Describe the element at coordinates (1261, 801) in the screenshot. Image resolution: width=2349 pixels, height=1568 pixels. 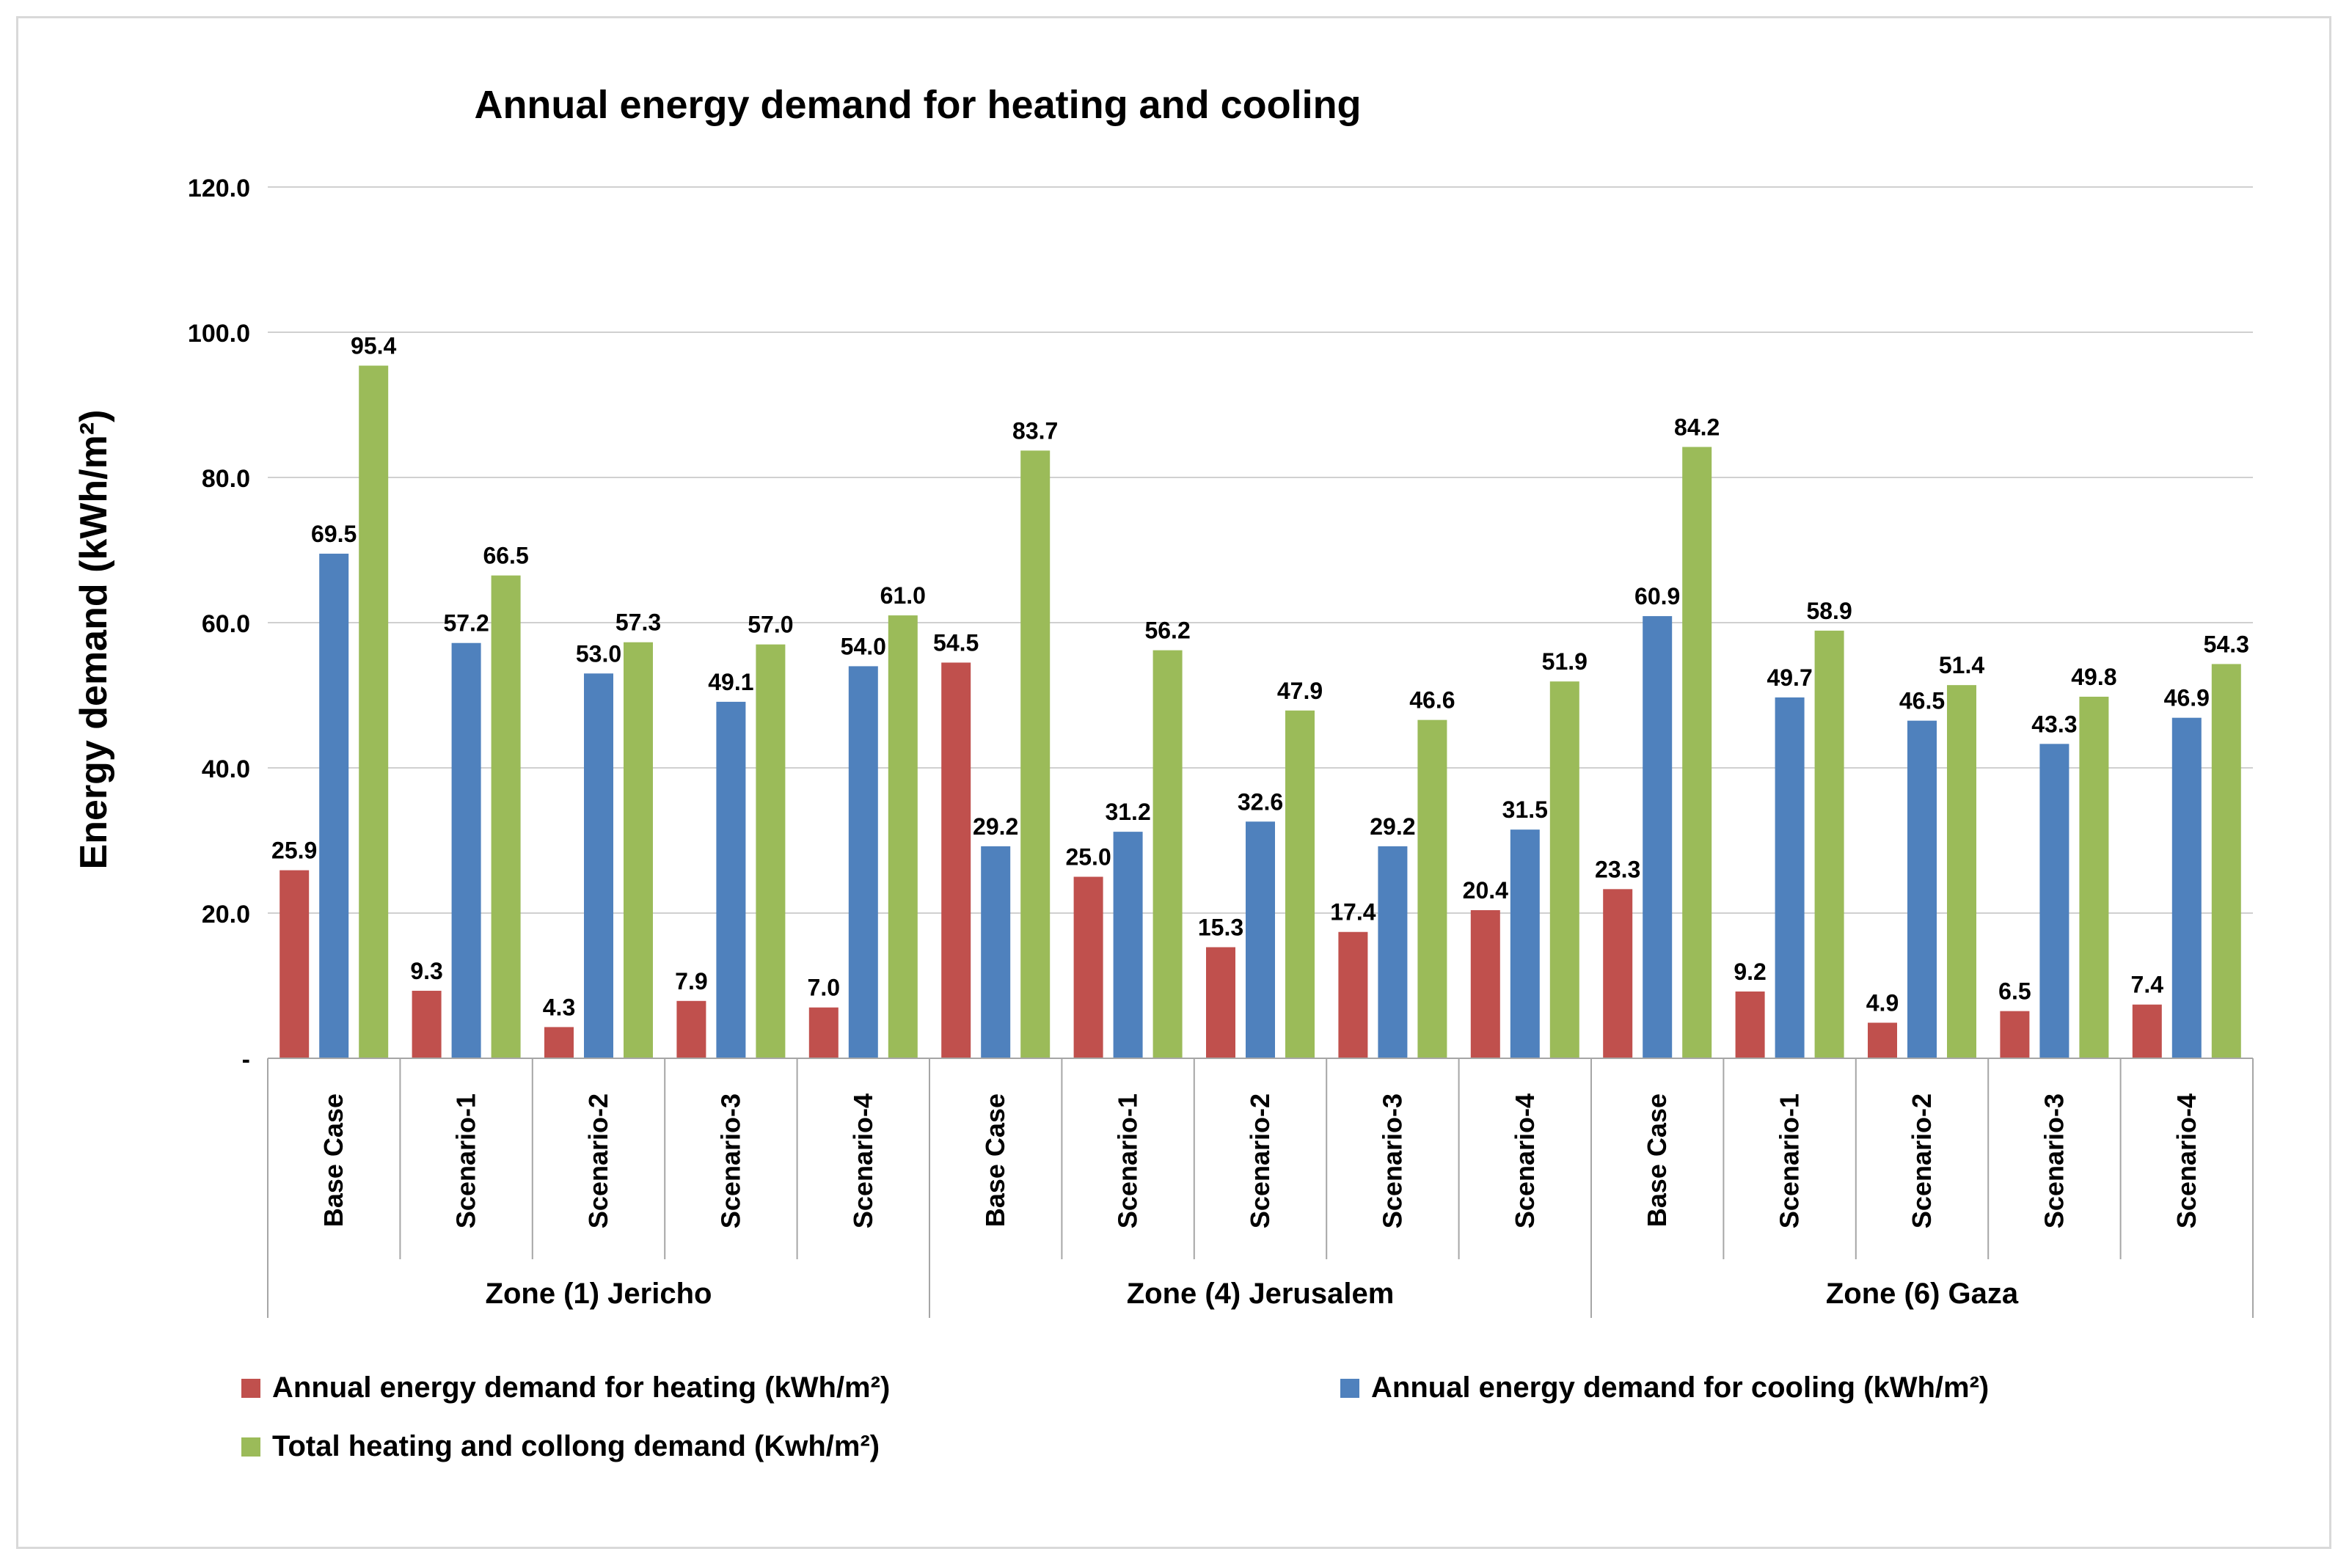
I see `data-label-cooling: 32.6` at that location.